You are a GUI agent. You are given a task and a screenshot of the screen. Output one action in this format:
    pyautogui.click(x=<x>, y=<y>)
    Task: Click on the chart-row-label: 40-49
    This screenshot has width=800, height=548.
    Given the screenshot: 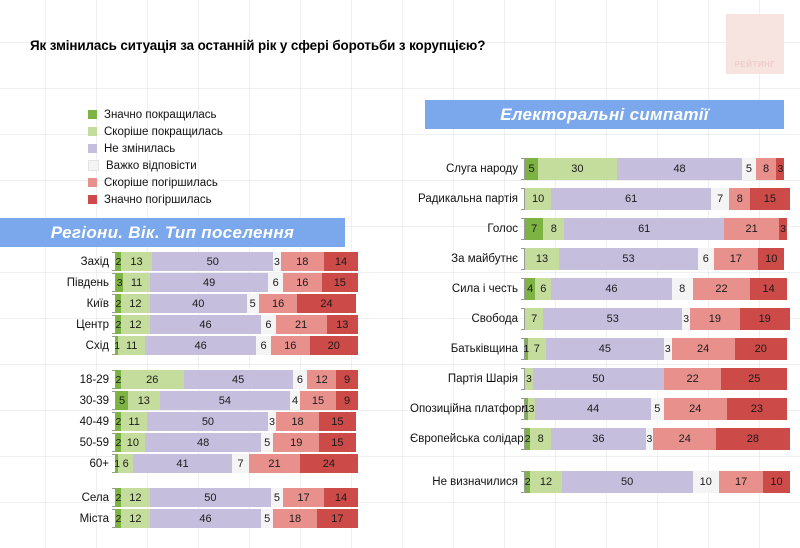 What is the action you would take?
    pyautogui.click(x=94, y=421)
    